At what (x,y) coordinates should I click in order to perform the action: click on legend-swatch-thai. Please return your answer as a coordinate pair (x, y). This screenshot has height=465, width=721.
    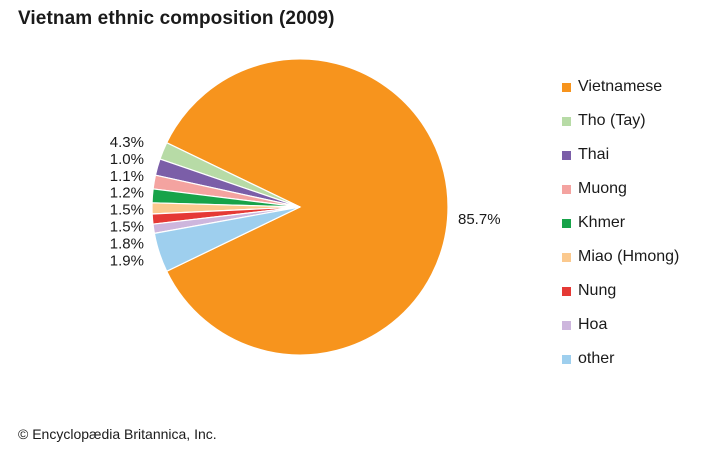
    Looking at the image, I should click on (566, 155).